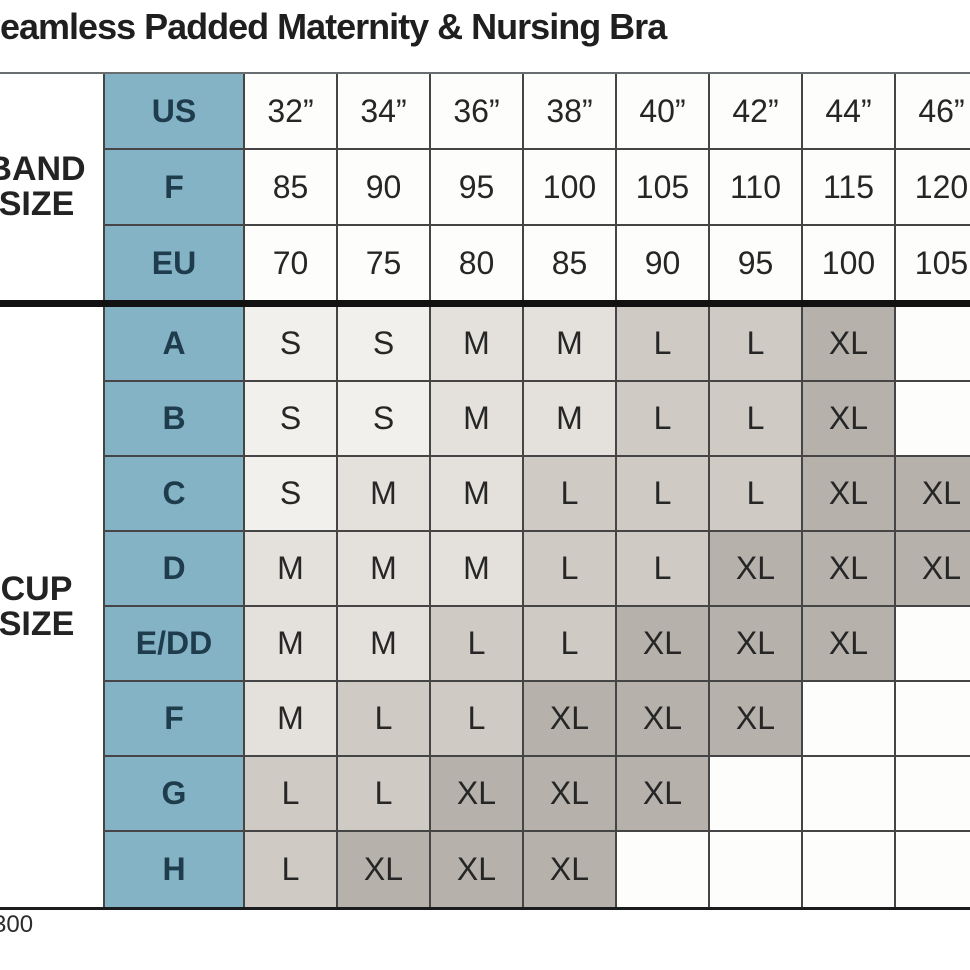 The image size is (970, 970). I want to click on cup-header-cell: G, so click(175, 794).